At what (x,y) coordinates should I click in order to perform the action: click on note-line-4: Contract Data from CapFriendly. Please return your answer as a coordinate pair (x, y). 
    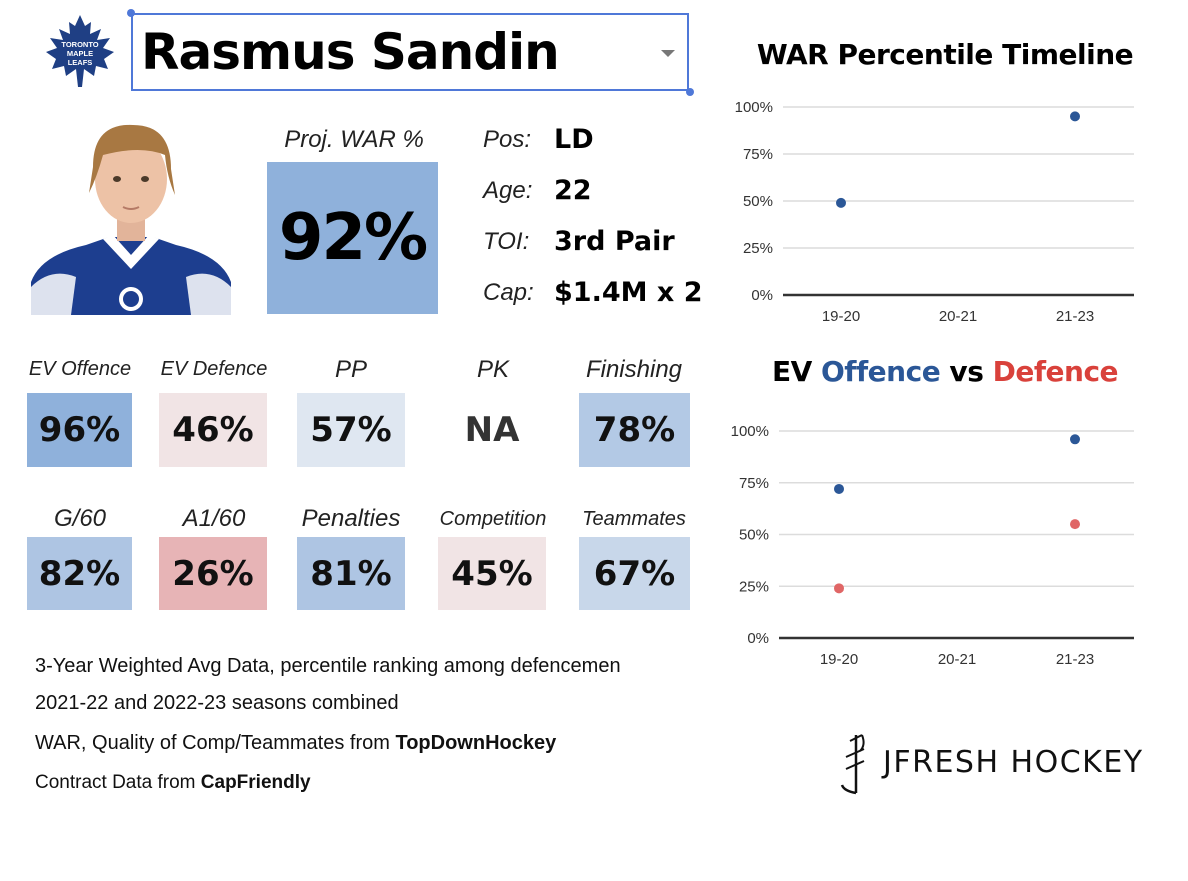
    Looking at the image, I should click on (173, 783).